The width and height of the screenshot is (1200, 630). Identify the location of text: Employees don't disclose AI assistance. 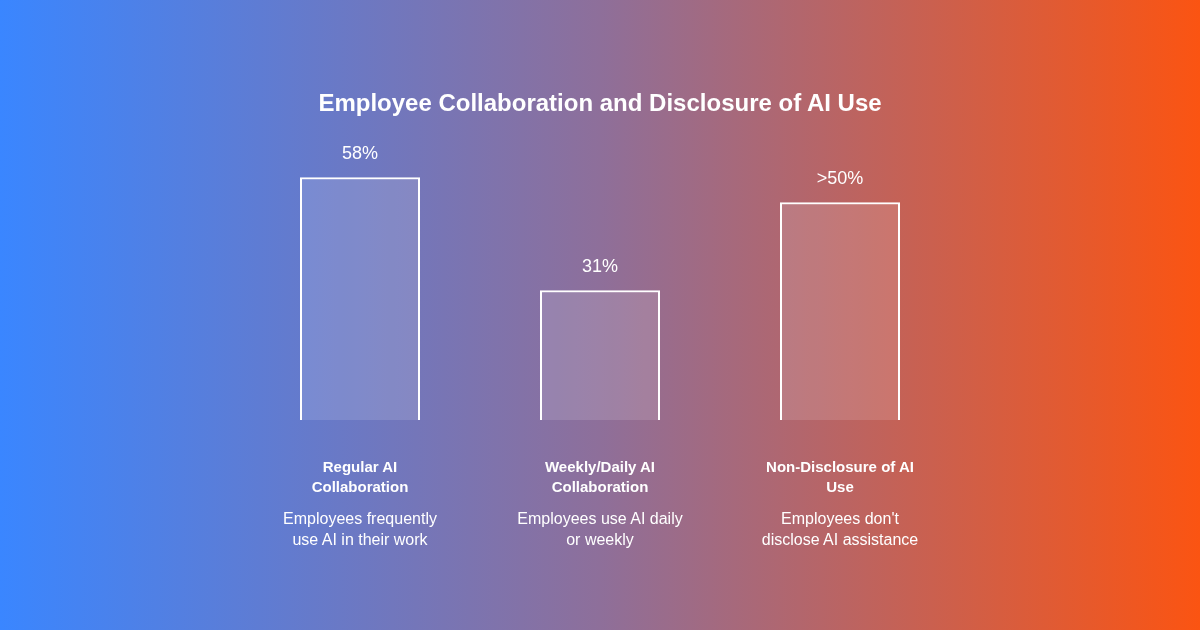
(840, 529).